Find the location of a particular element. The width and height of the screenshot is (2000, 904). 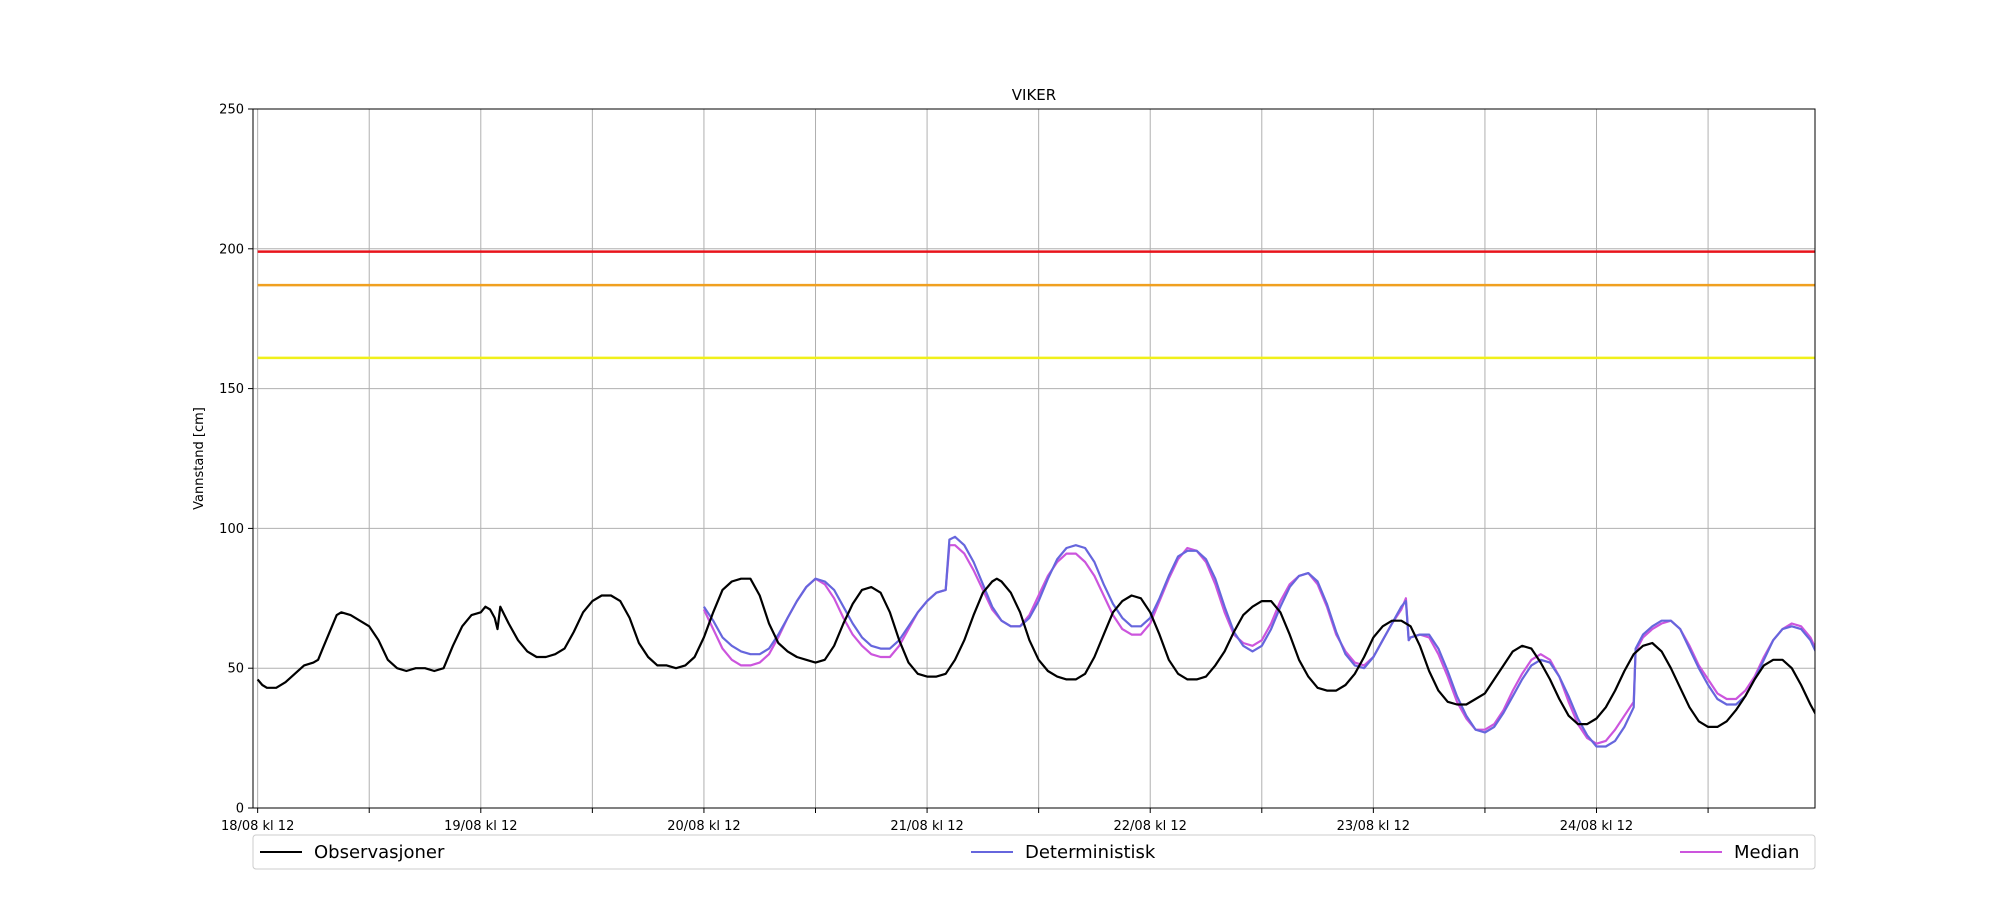

legend: Observasjoner Deterministisk Median is located at coordinates (1034, 852).